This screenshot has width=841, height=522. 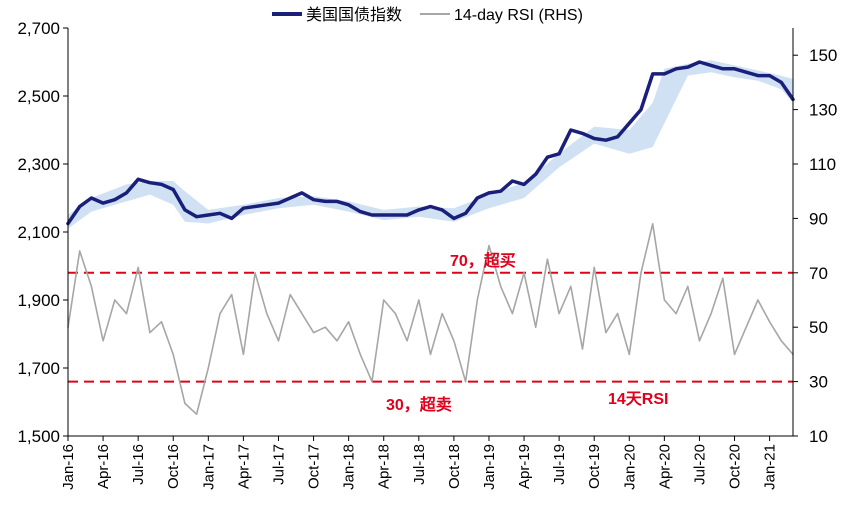 What do you see at coordinates (419, 404) in the screenshot?
I see `annotation-oversold: 30，超卖` at bounding box center [419, 404].